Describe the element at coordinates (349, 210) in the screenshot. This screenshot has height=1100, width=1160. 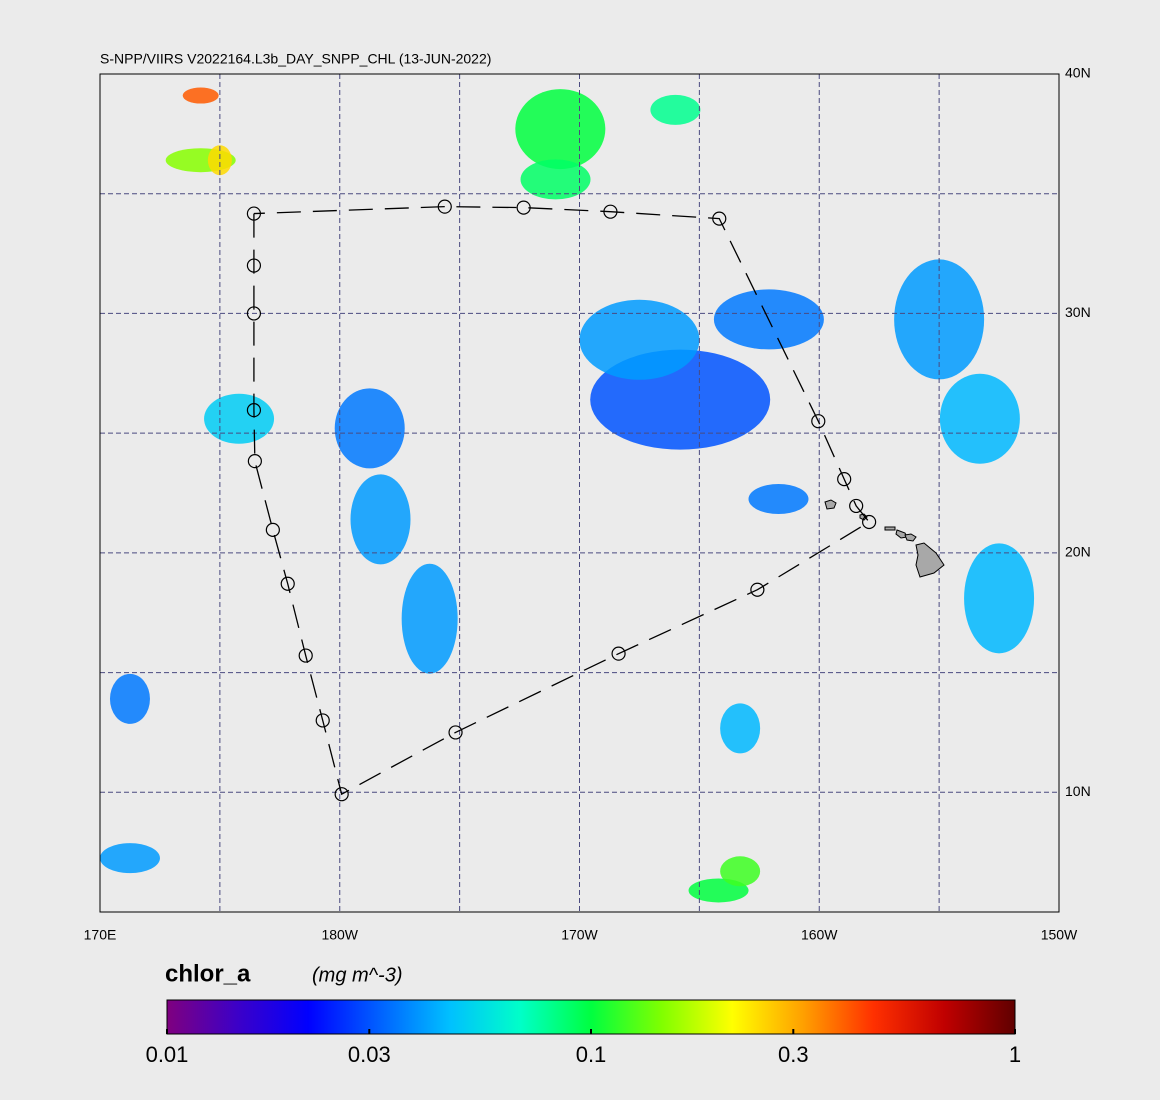
I see `cruise-track-closing` at that location.